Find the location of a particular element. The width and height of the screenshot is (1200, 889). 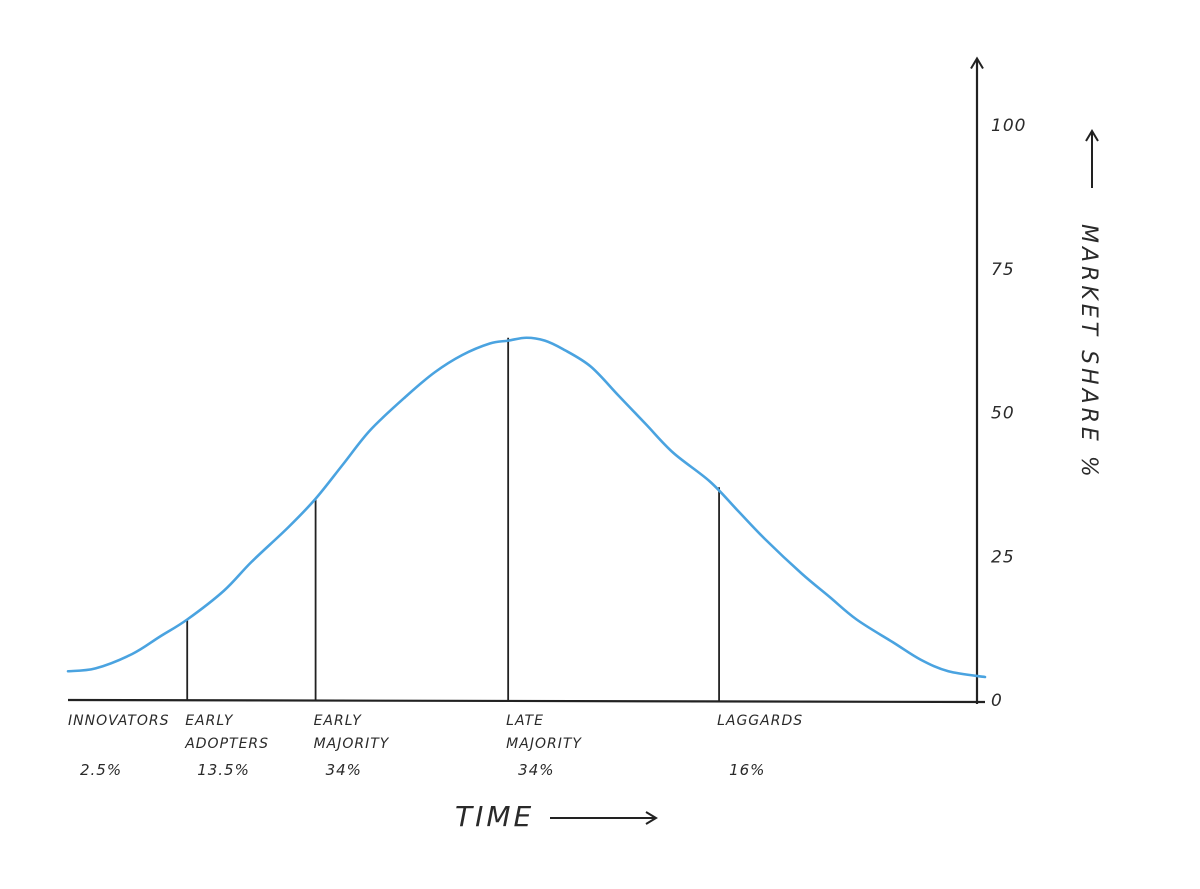

y-axis-title: MARKET SHARE % is located at coordinates (1088, 352).